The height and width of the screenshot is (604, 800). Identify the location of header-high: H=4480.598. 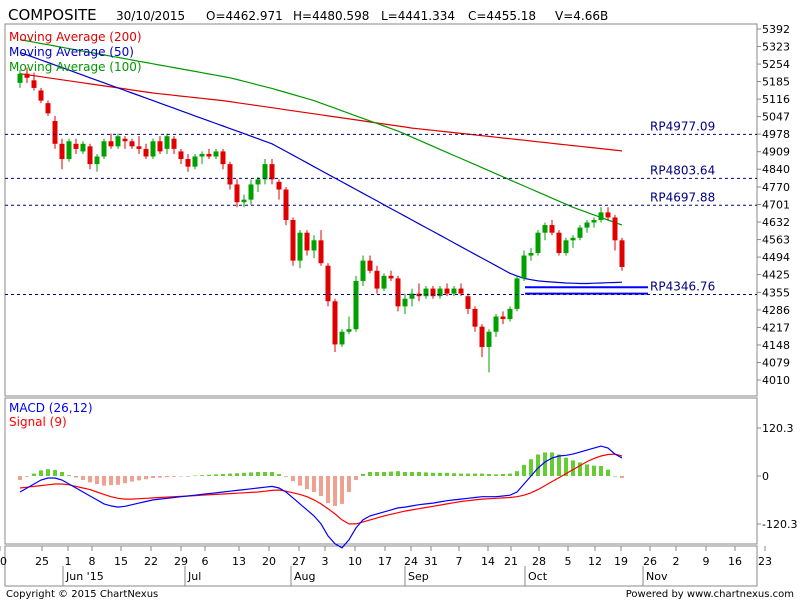
(331, 16).